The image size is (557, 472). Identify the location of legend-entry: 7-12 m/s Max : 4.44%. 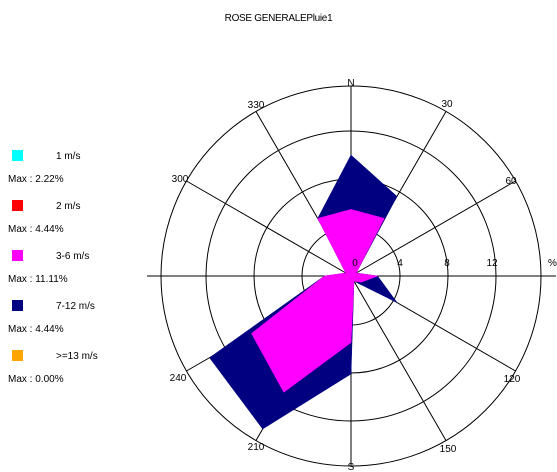
(68, 325).